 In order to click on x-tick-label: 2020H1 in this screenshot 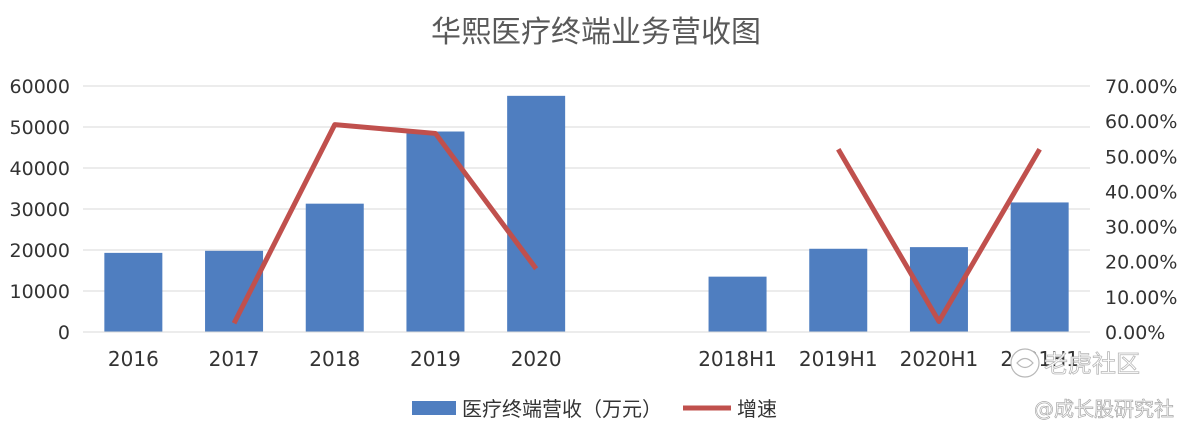, I will do `click(939, 359)`.